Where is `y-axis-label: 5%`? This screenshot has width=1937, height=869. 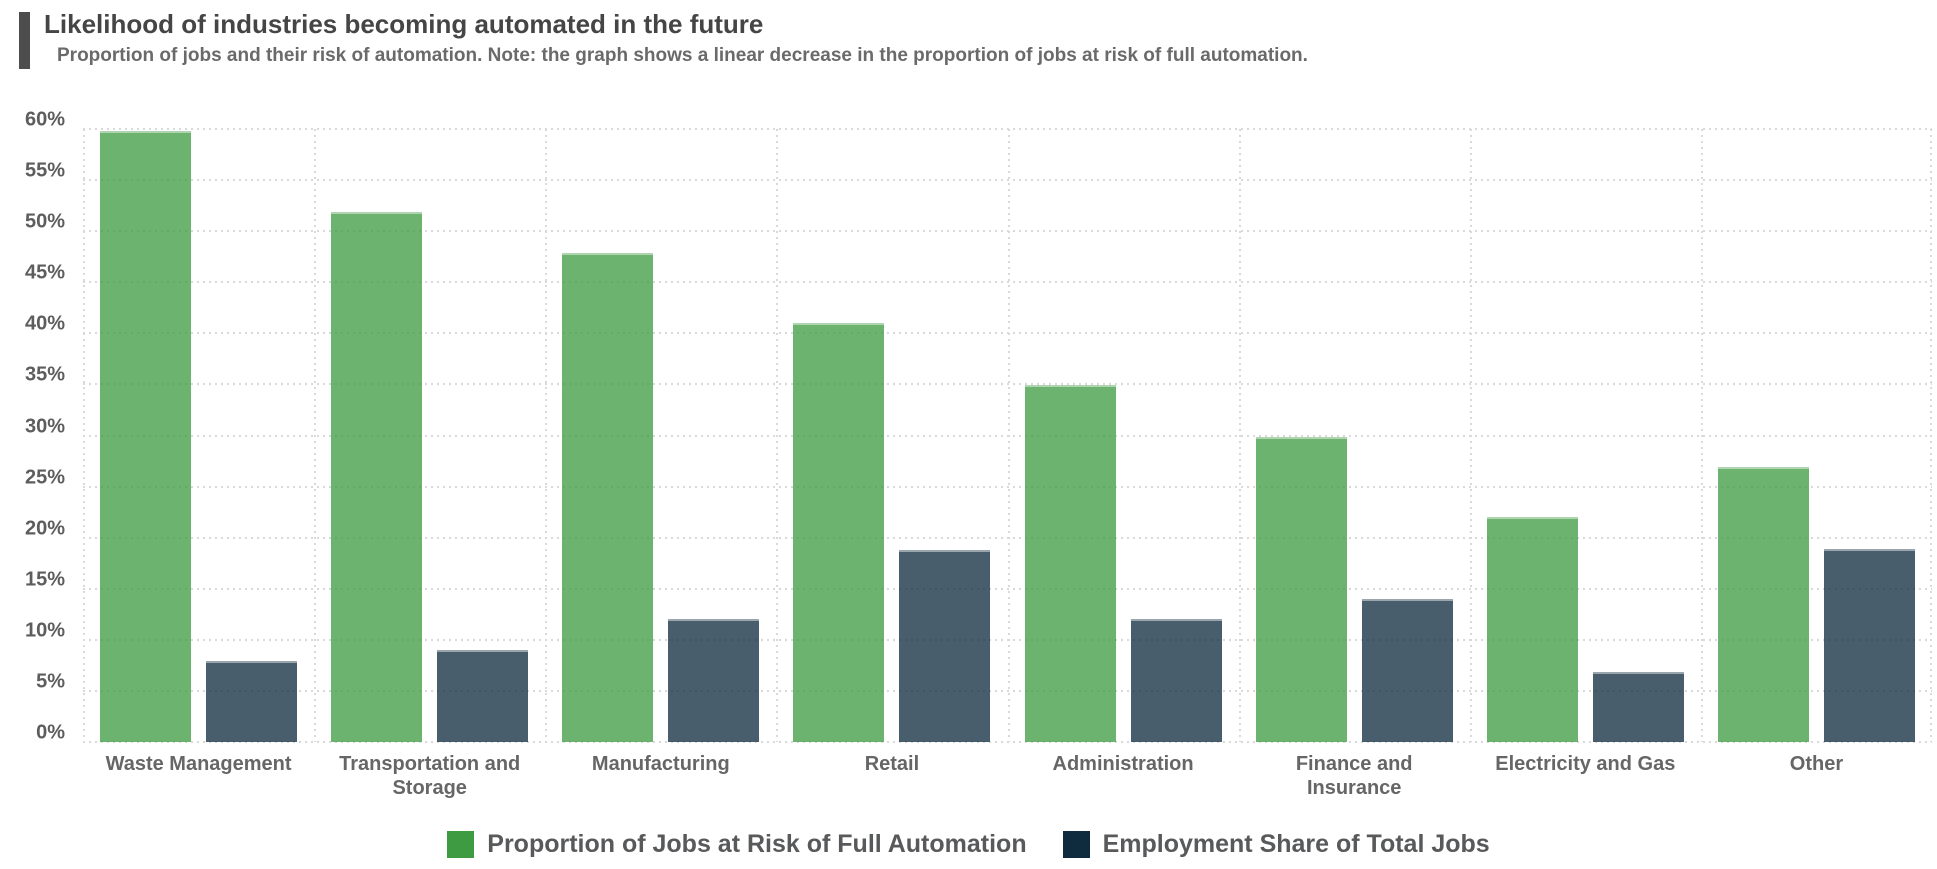
y-axis-label: 5% is located at coordinates (50, 681).